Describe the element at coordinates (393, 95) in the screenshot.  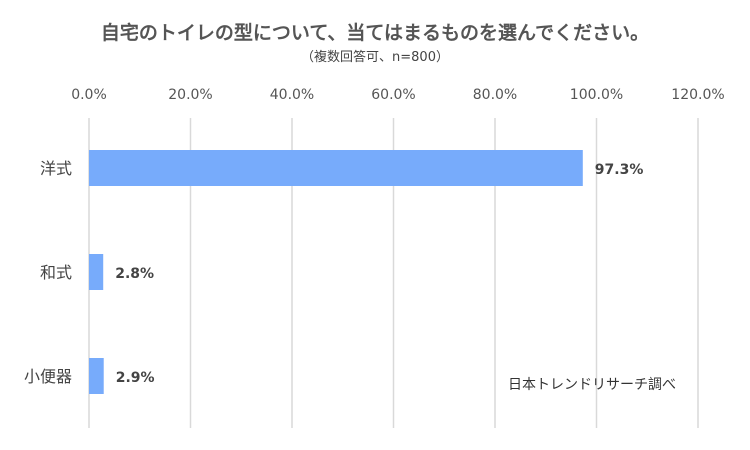
I see `x-tick-label: 60.0%` at that location.